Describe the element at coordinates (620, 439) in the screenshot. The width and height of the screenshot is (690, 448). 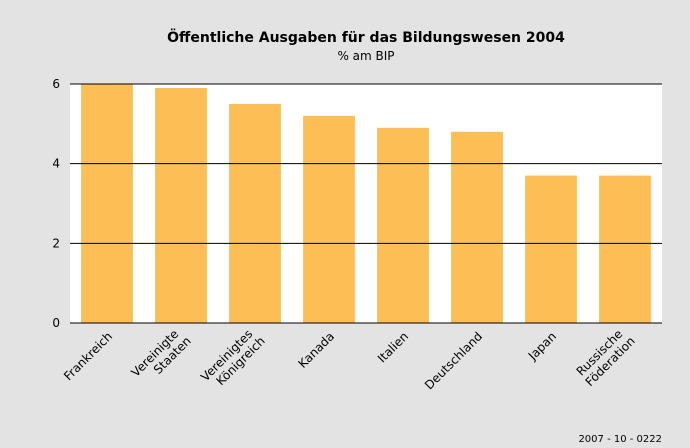
I see `source-note: 2007 - 10 - 0222` at that location.